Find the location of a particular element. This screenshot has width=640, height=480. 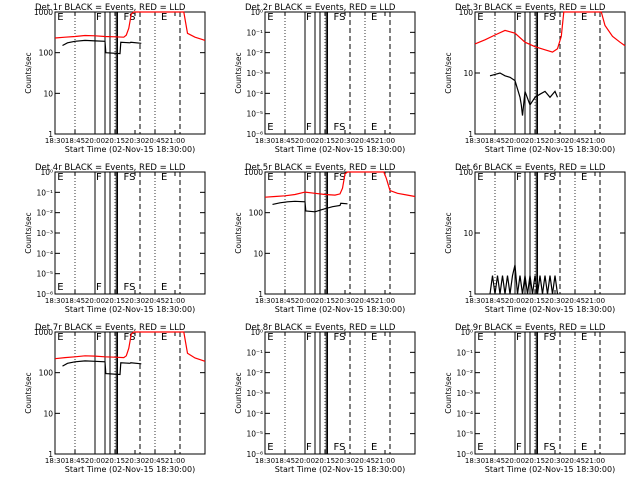

y-tick-label: 10 is located at coordinates (468, 73).